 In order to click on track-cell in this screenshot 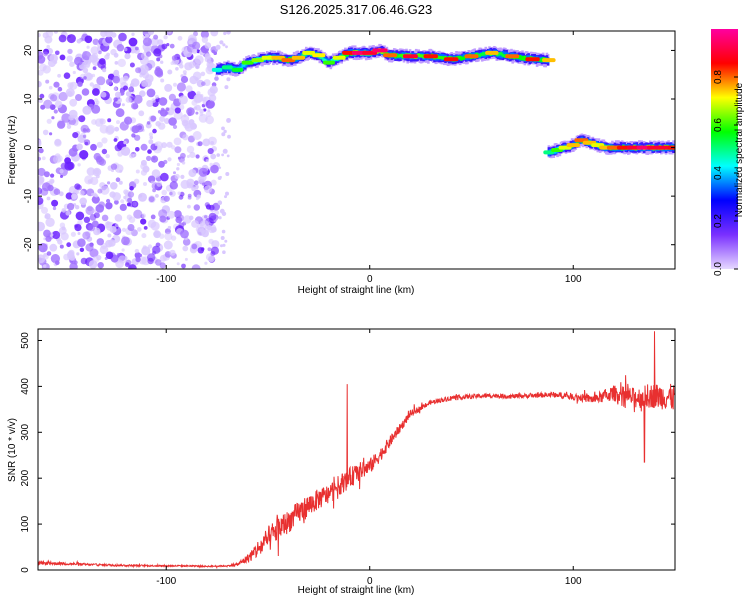, I will do `click(399, 56)`.